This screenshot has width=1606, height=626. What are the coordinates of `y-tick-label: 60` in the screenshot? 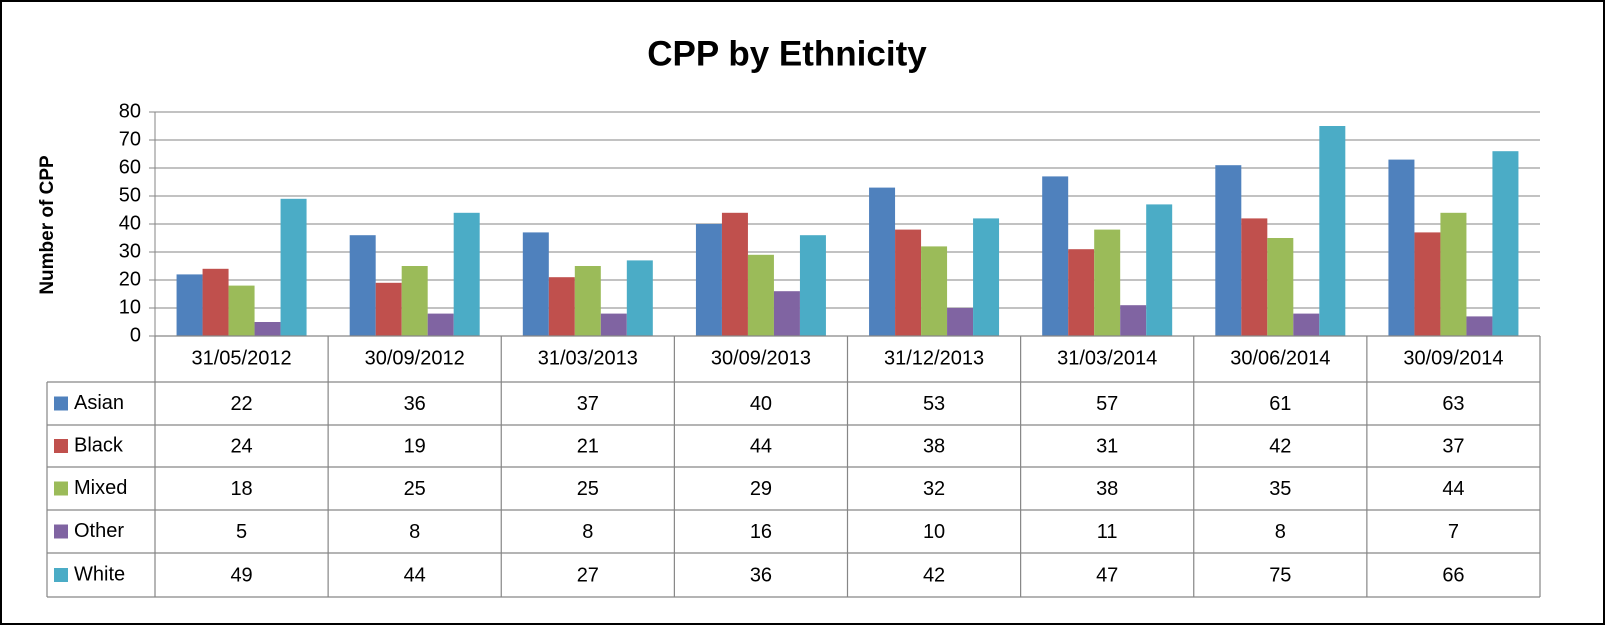 It's located at (130, 167).